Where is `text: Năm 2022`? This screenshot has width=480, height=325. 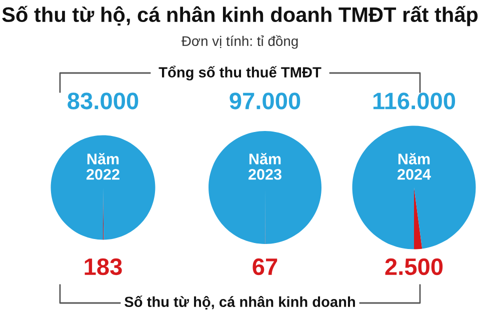 text: Năm 2022 is located at coordinates (103, 166).